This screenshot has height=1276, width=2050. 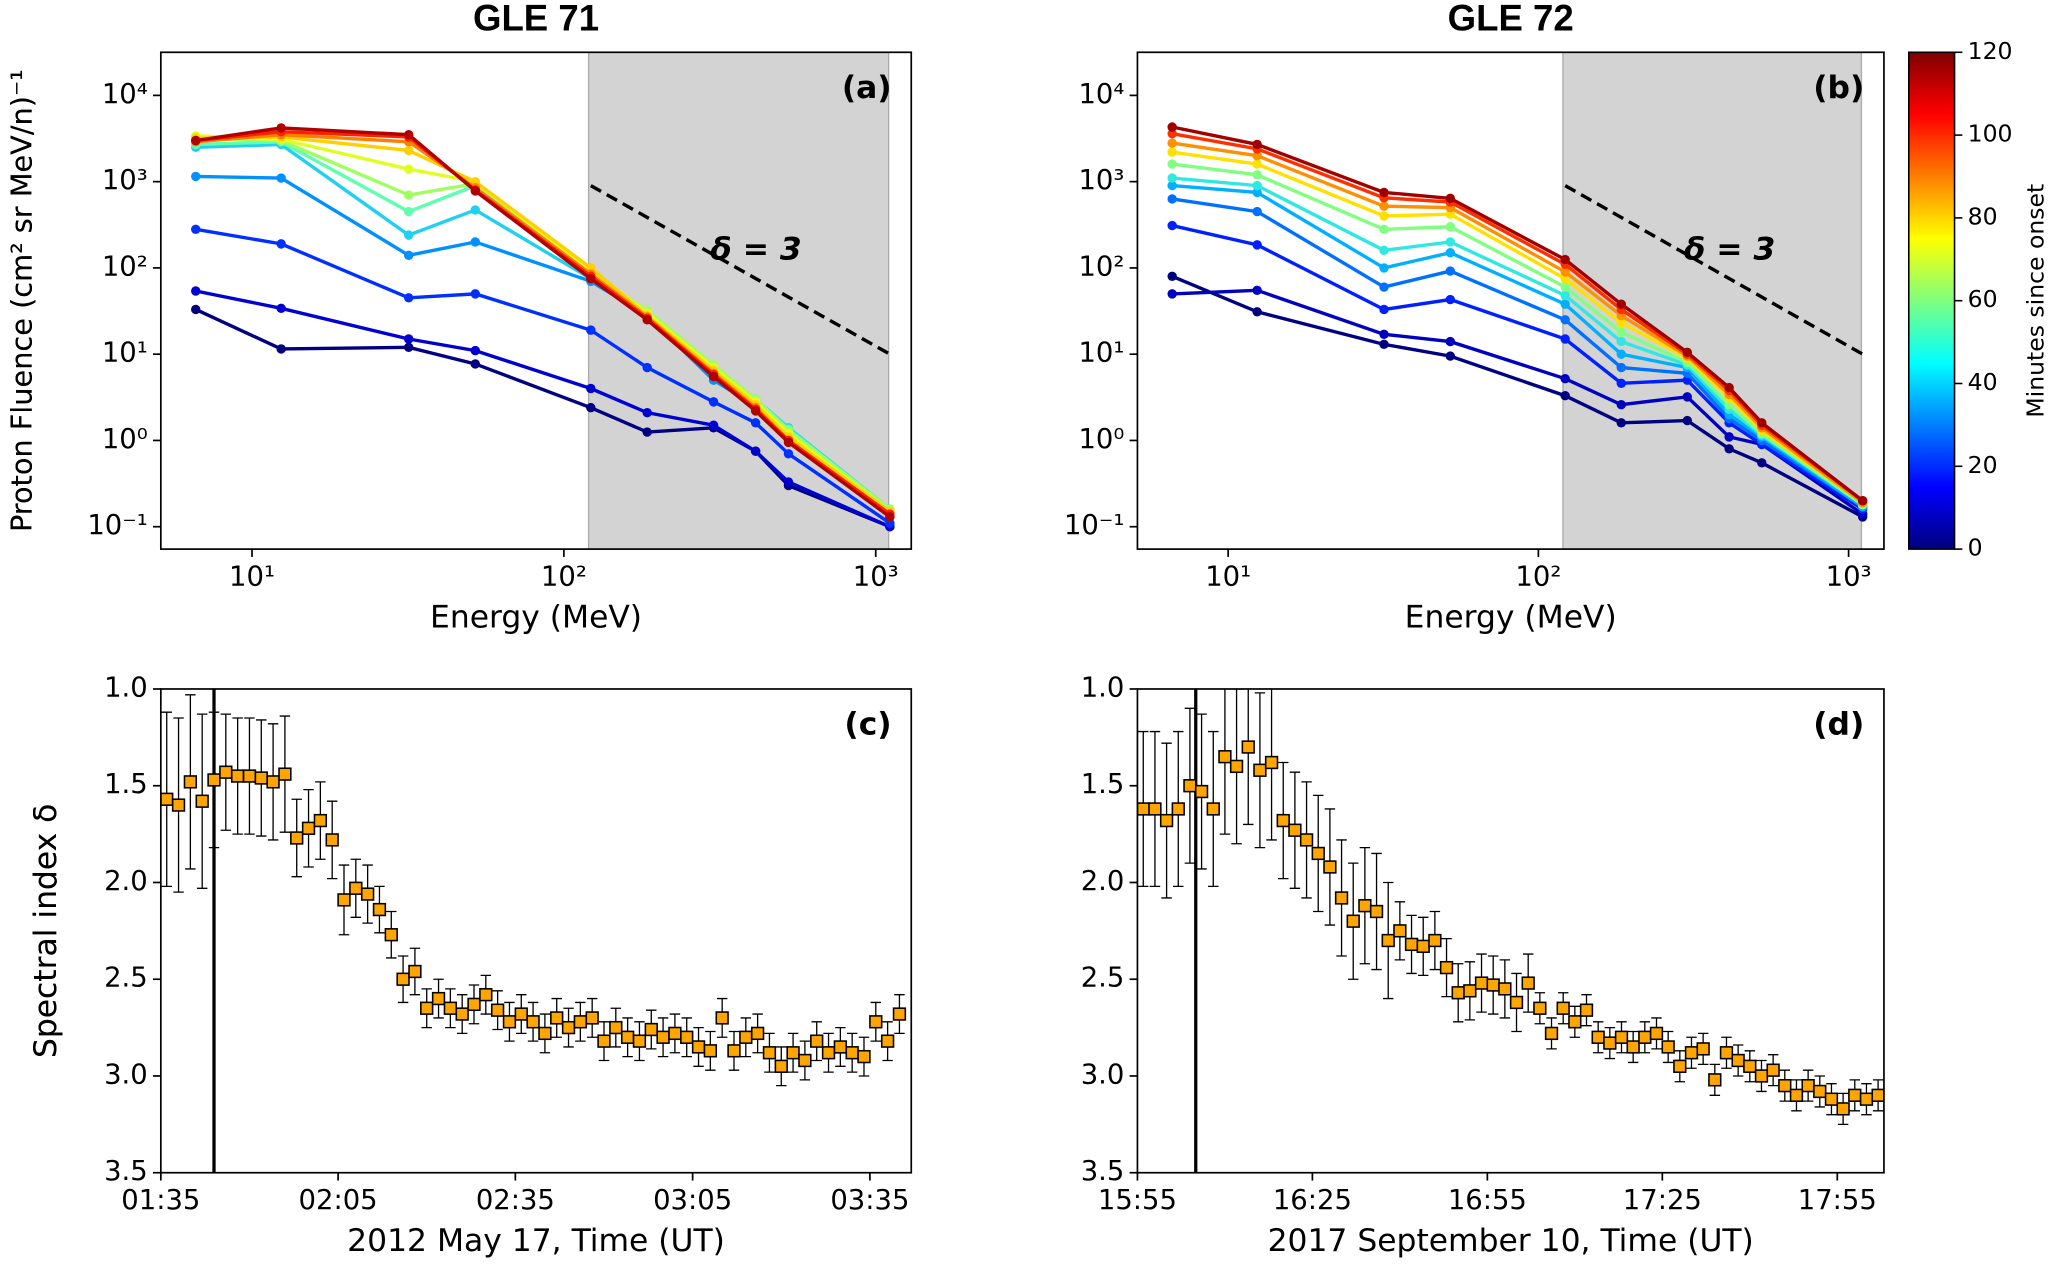 I want to click on y-tick-label: 1.0, so click(x=126, y=687).